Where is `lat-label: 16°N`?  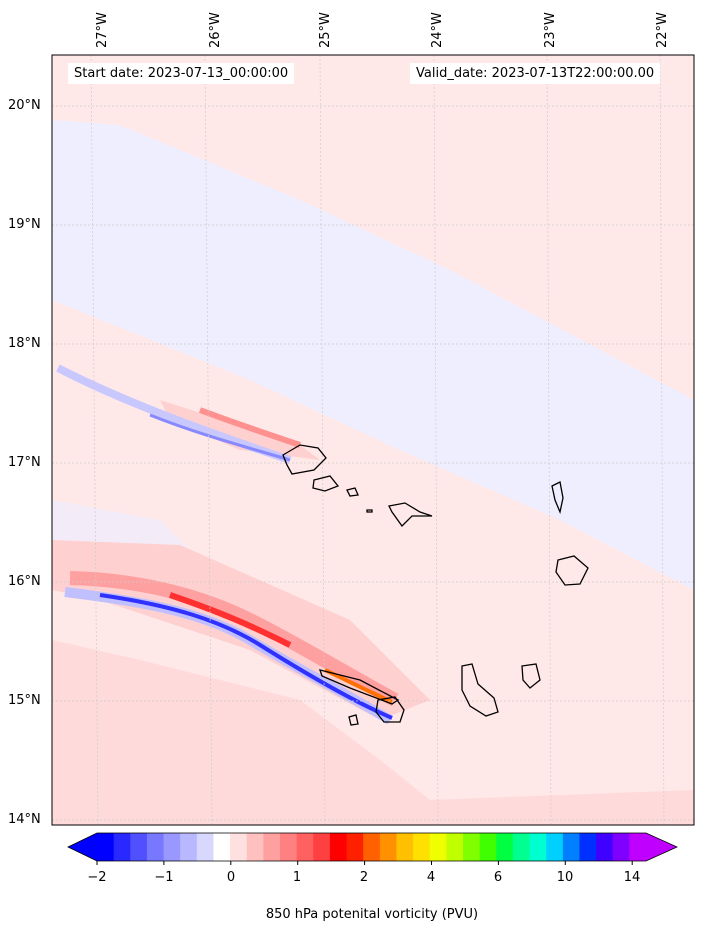
lat-label: 16°N is located at coordinates (24, 581).